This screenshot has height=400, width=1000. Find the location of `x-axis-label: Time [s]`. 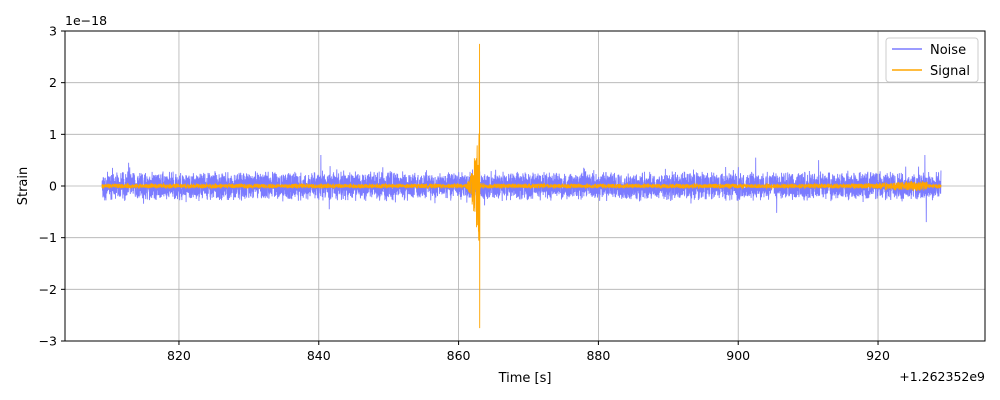

x-axis-label: Time [s] is located at coordinates (525, 378).